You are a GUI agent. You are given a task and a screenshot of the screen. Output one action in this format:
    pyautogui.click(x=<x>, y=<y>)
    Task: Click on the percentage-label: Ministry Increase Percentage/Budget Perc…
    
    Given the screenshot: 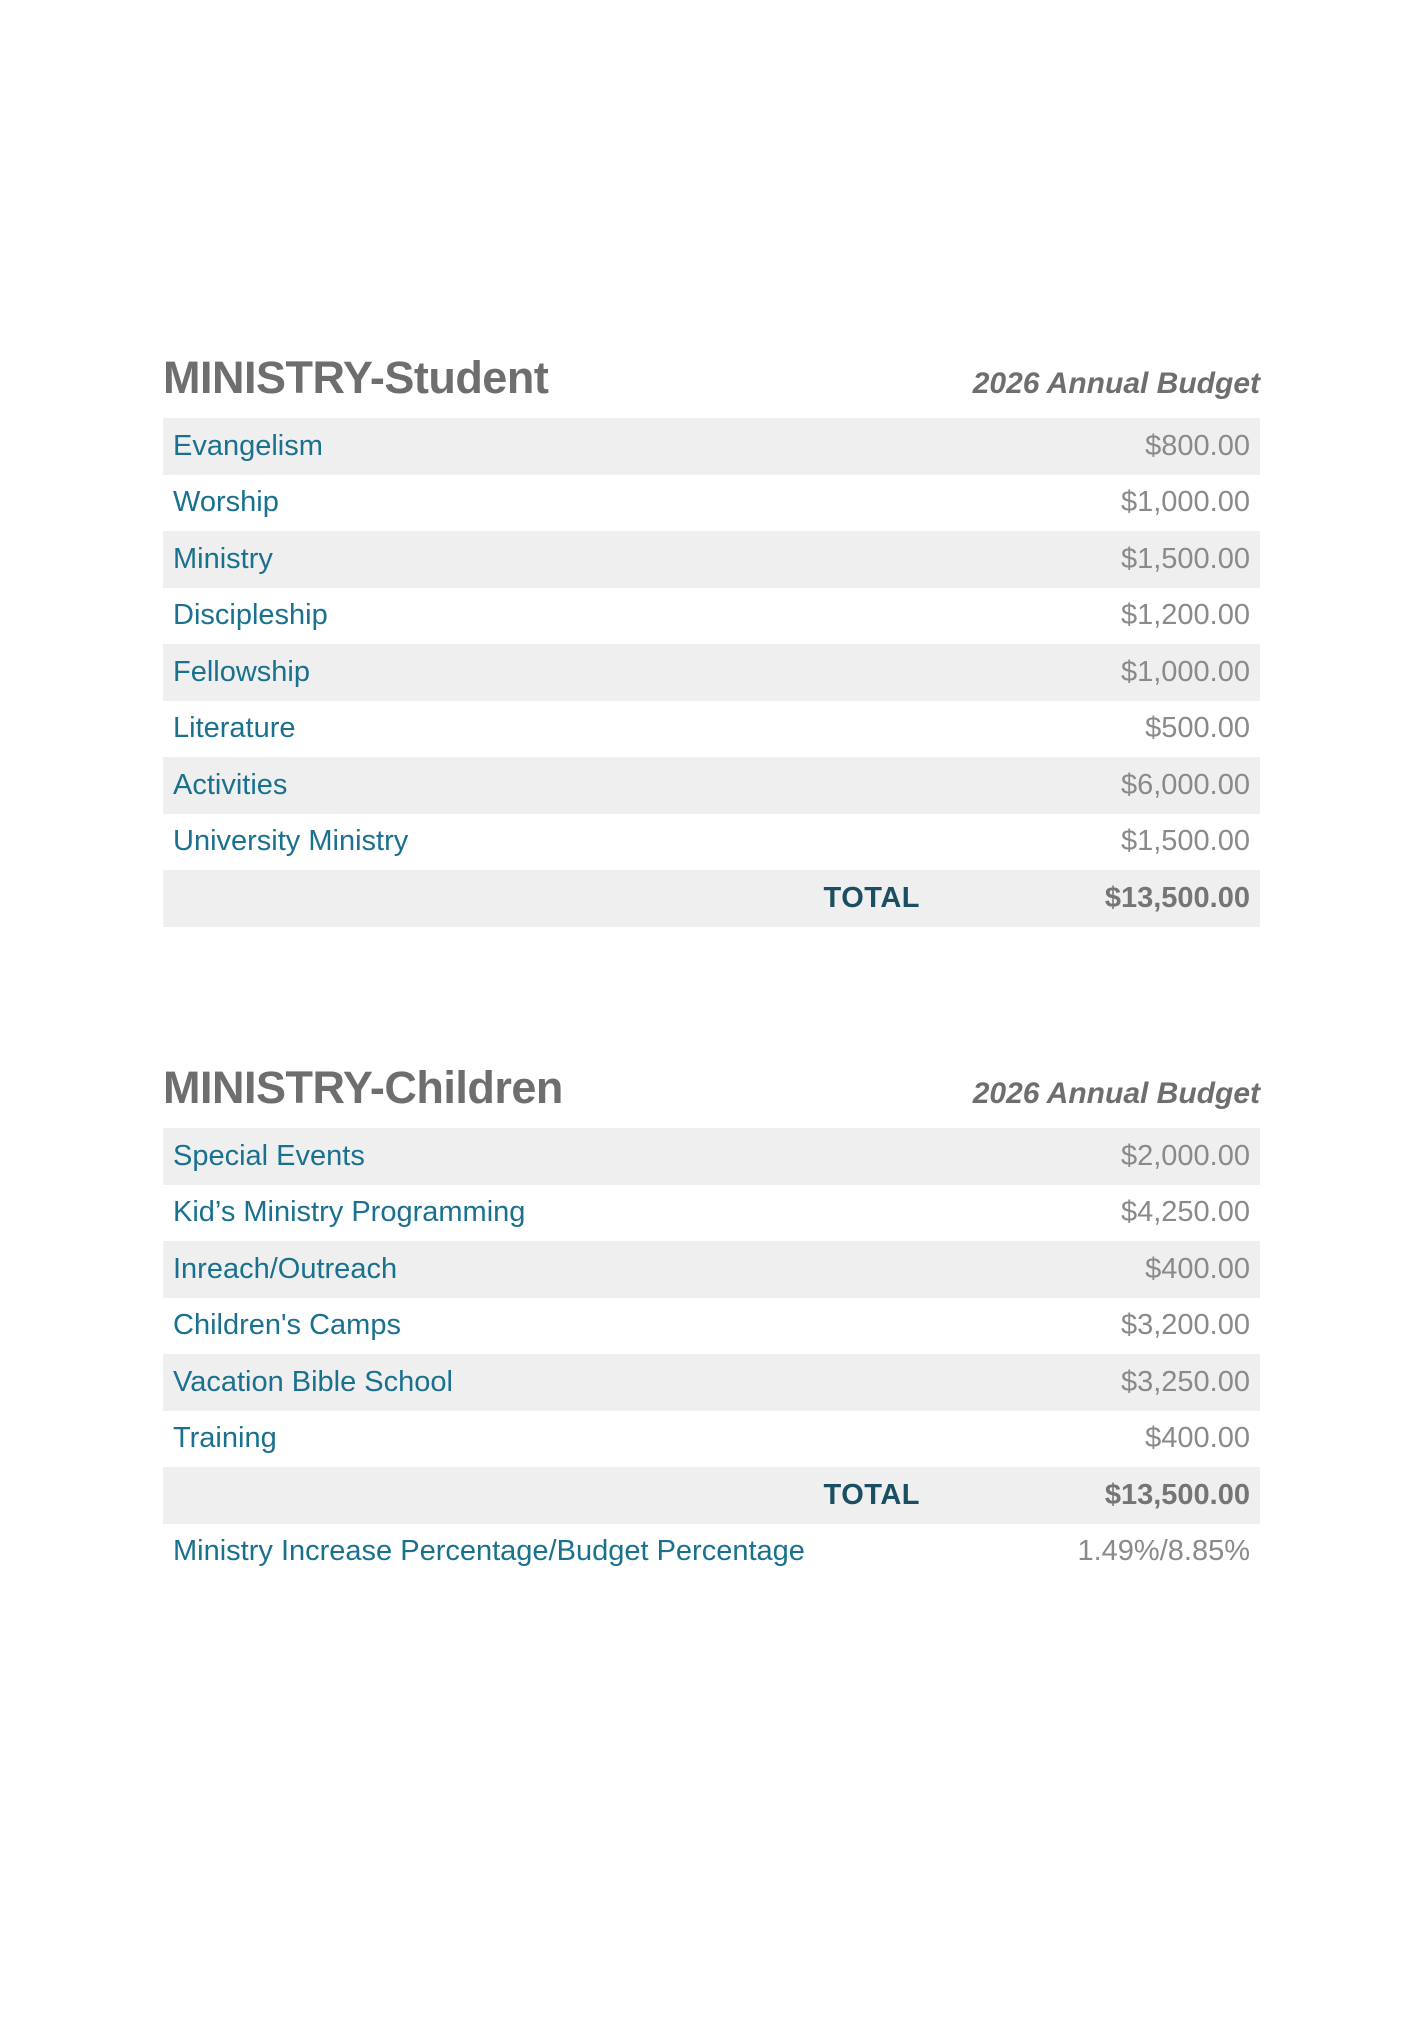 What is the action you would take?
    pyautogui.click(x=489, y=1551)
    